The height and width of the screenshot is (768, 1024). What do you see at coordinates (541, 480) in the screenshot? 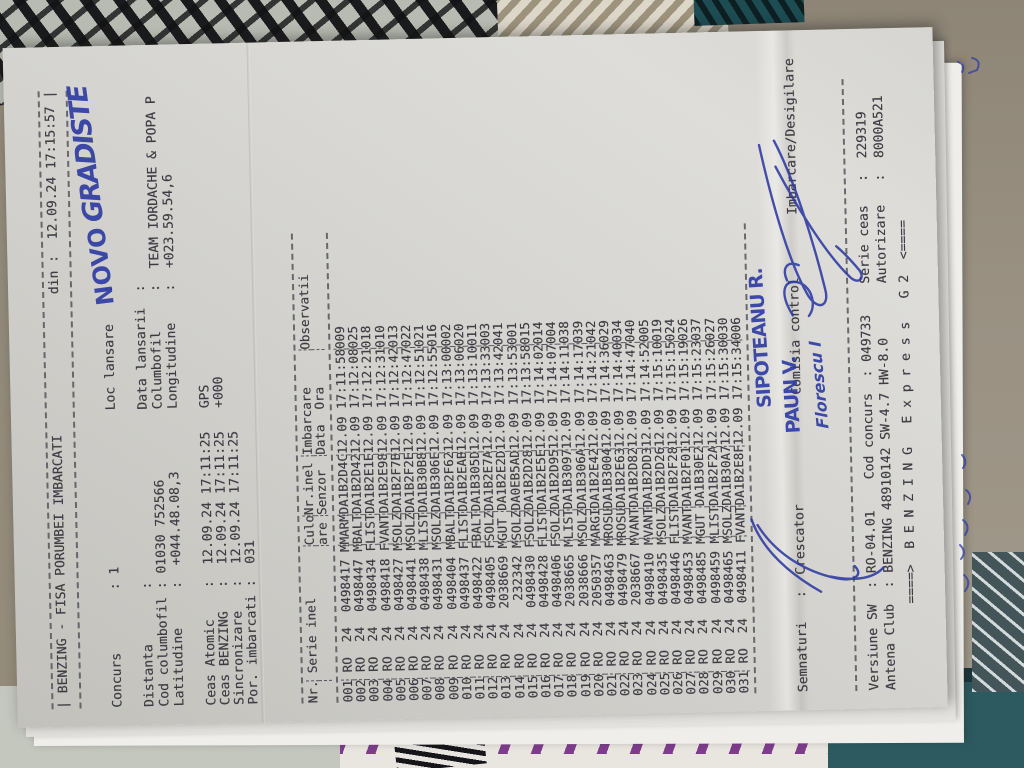
I see `cell-senzor: DA1B2E5E` at bounding box center [541, 480].